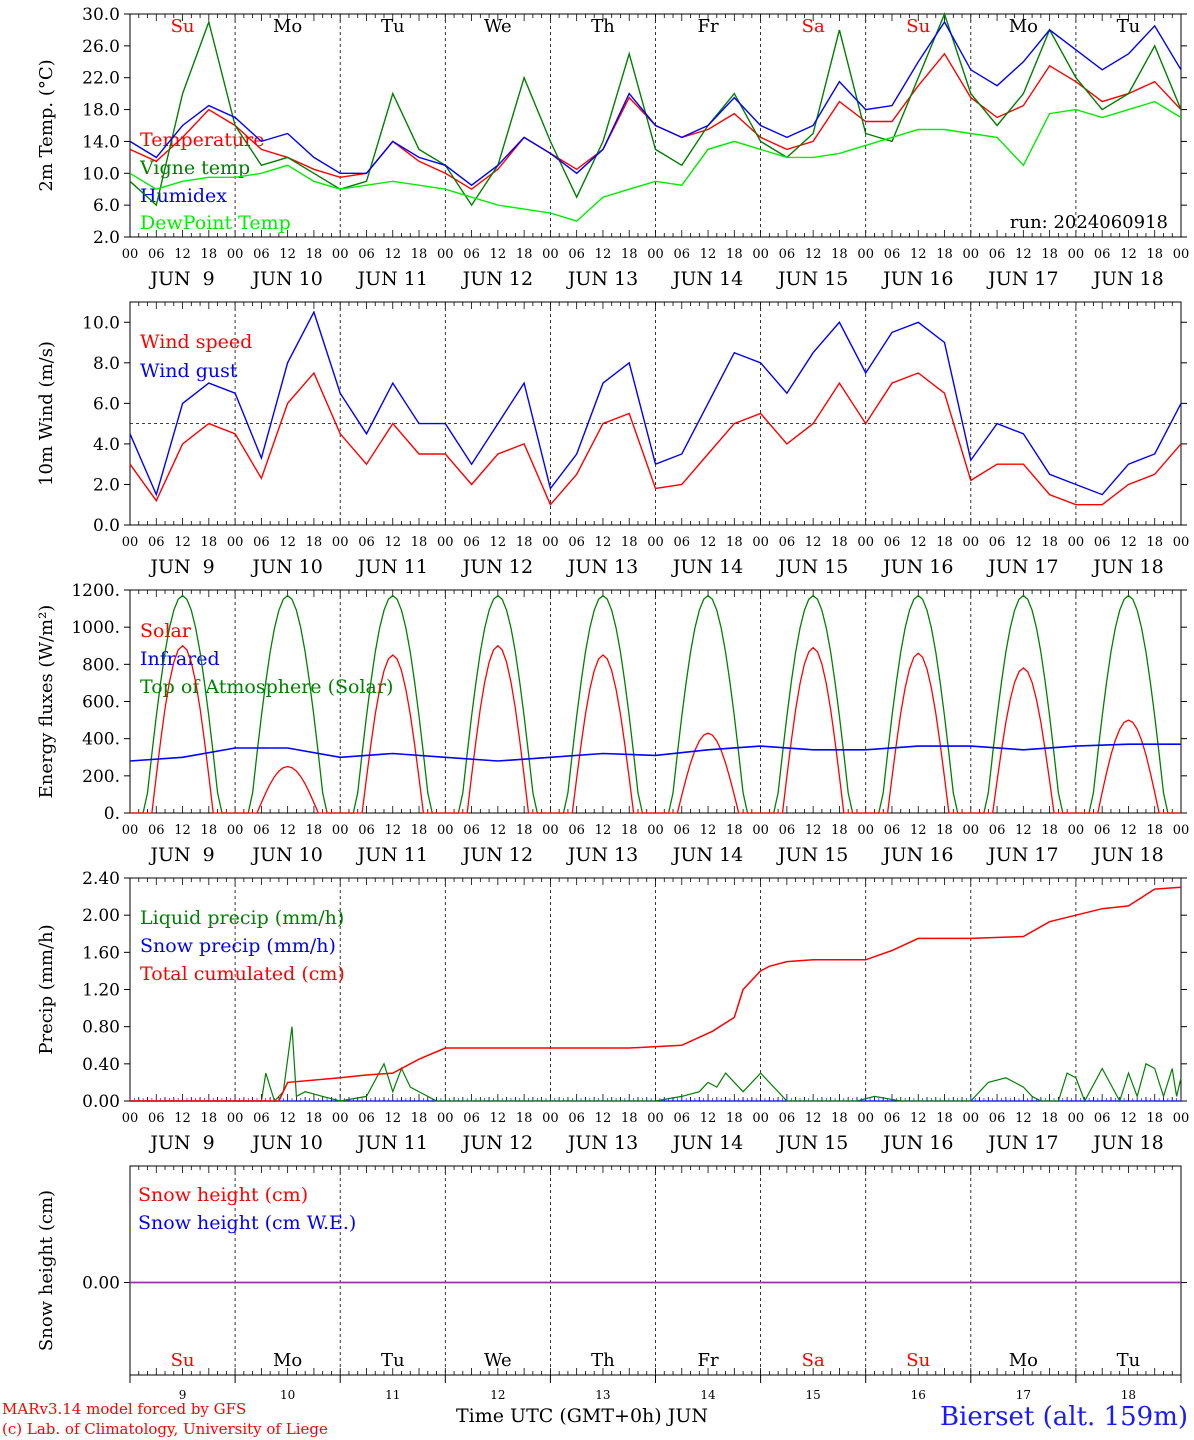 The image size is (1194, 1440). I want to click on legend-infrared: Infrared, so click(180, 659).